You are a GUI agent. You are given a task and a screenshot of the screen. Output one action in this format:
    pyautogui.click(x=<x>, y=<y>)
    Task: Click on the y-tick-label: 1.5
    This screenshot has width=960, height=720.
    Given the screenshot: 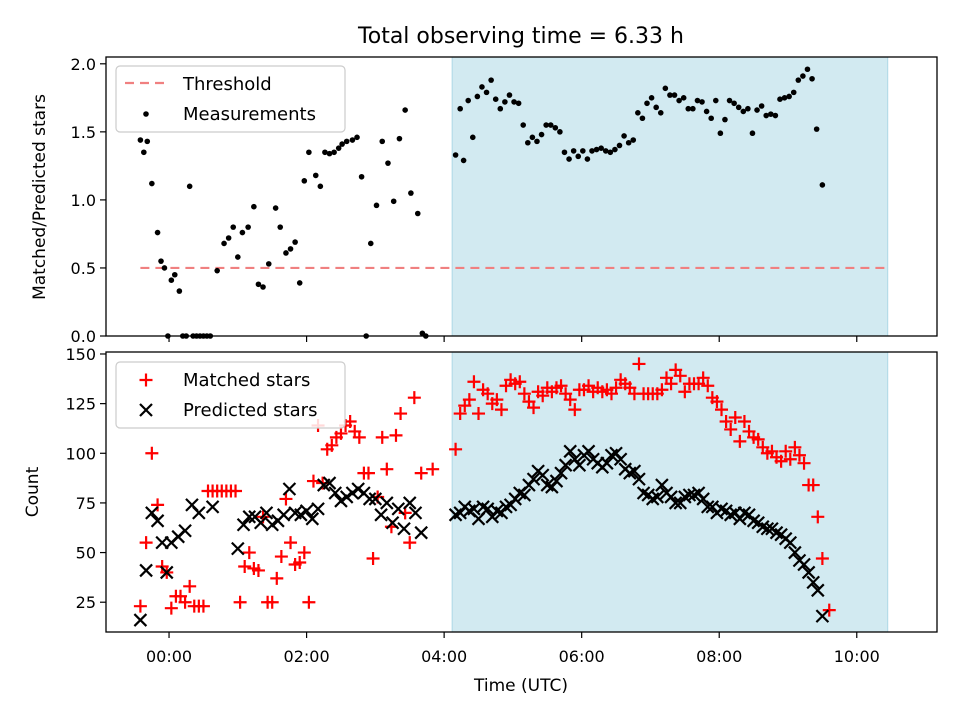 What is the action you would take?
    pyautogui.click(x=83, y=132)
    